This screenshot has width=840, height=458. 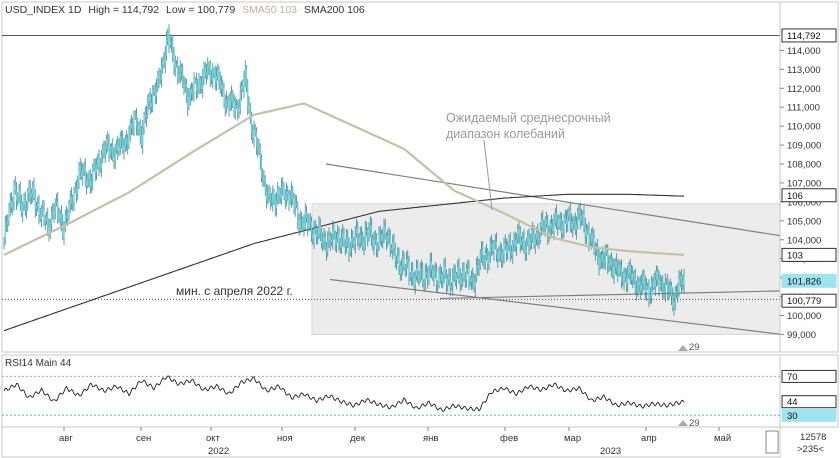 What do you see at coordinates (285, 438) in the screenshot?
I see `month-label: ноя` at bounding box center [285, 438].